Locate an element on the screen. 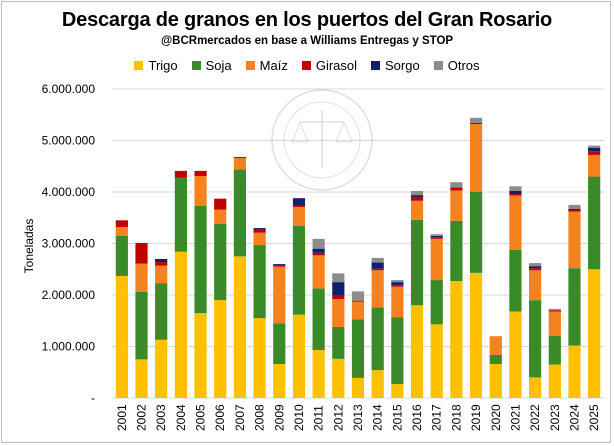 This screenshot has width=614, height=446. legend-item-otros: Otros is located at coordinates (456, 65).